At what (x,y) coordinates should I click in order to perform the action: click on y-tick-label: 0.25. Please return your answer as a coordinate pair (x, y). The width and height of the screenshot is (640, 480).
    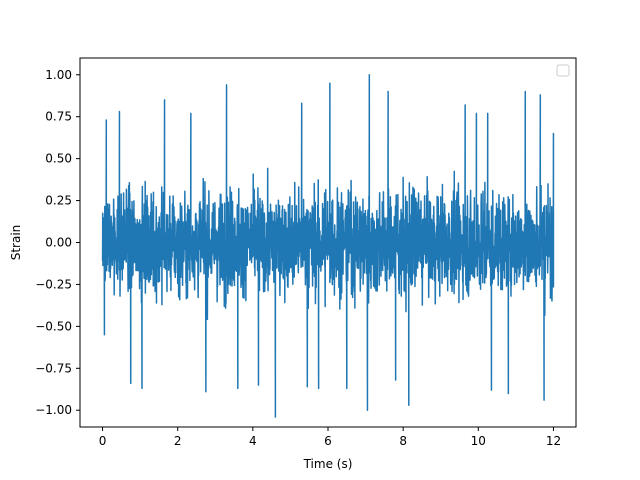
    Looking at the image, I should click on (58, 201).